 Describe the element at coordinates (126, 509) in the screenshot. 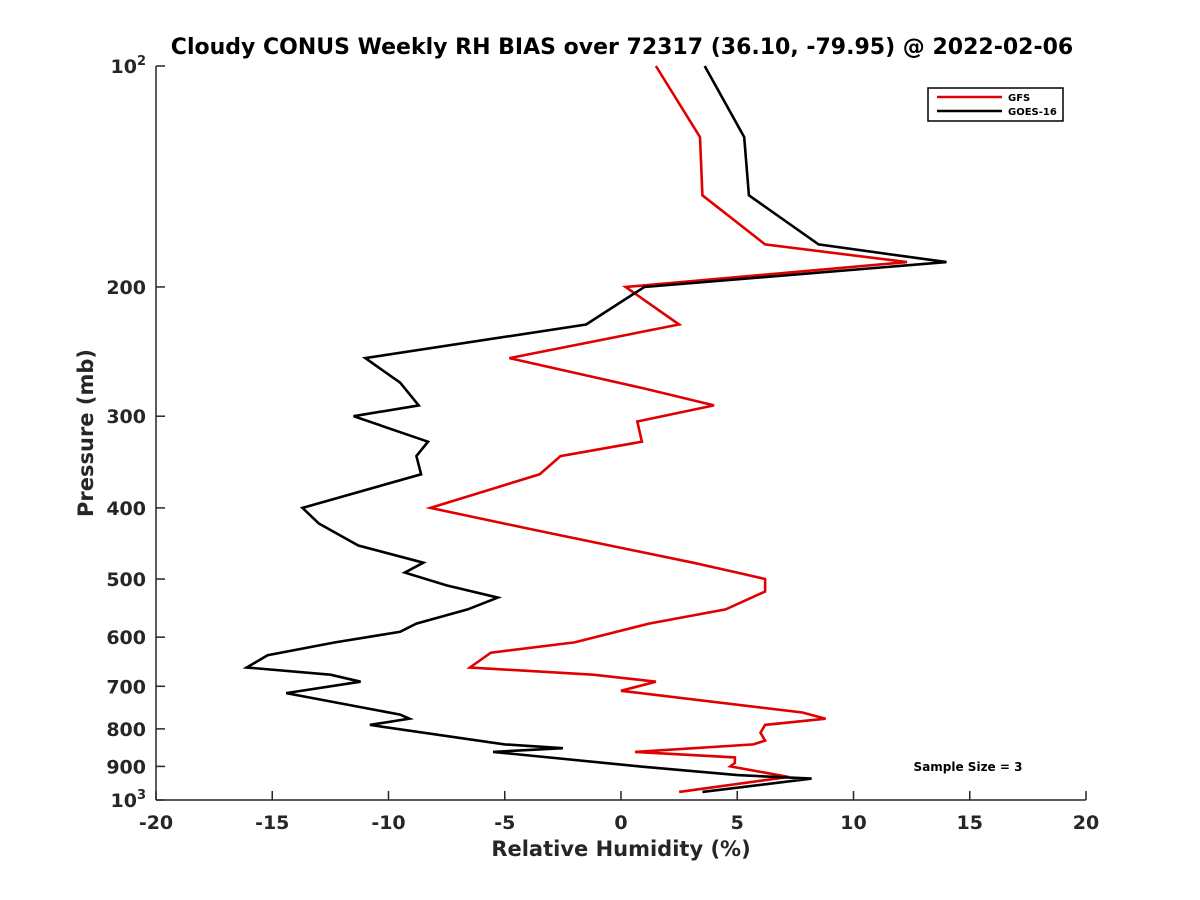

I see `y-tick-label: 400` at that location.